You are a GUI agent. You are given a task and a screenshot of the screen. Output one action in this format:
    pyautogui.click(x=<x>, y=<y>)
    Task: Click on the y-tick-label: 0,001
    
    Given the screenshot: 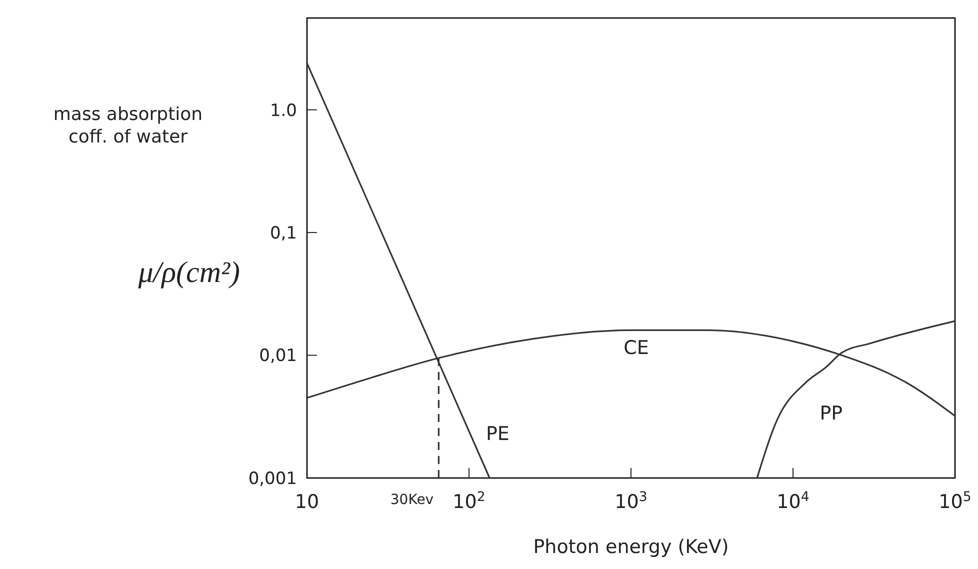 What is the action you would take?
    pyautogui.click(x=272, y=478)
    